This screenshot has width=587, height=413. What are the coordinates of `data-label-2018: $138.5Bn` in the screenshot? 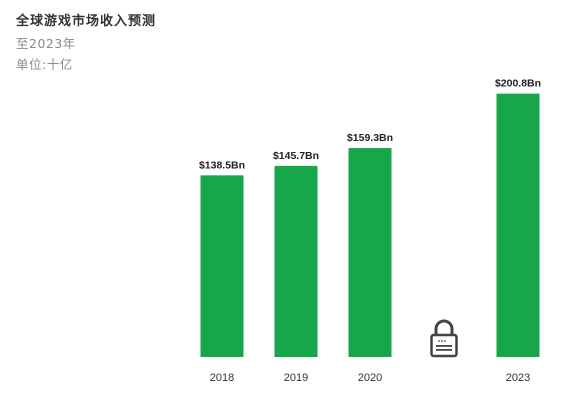 It's located at (222, 165).